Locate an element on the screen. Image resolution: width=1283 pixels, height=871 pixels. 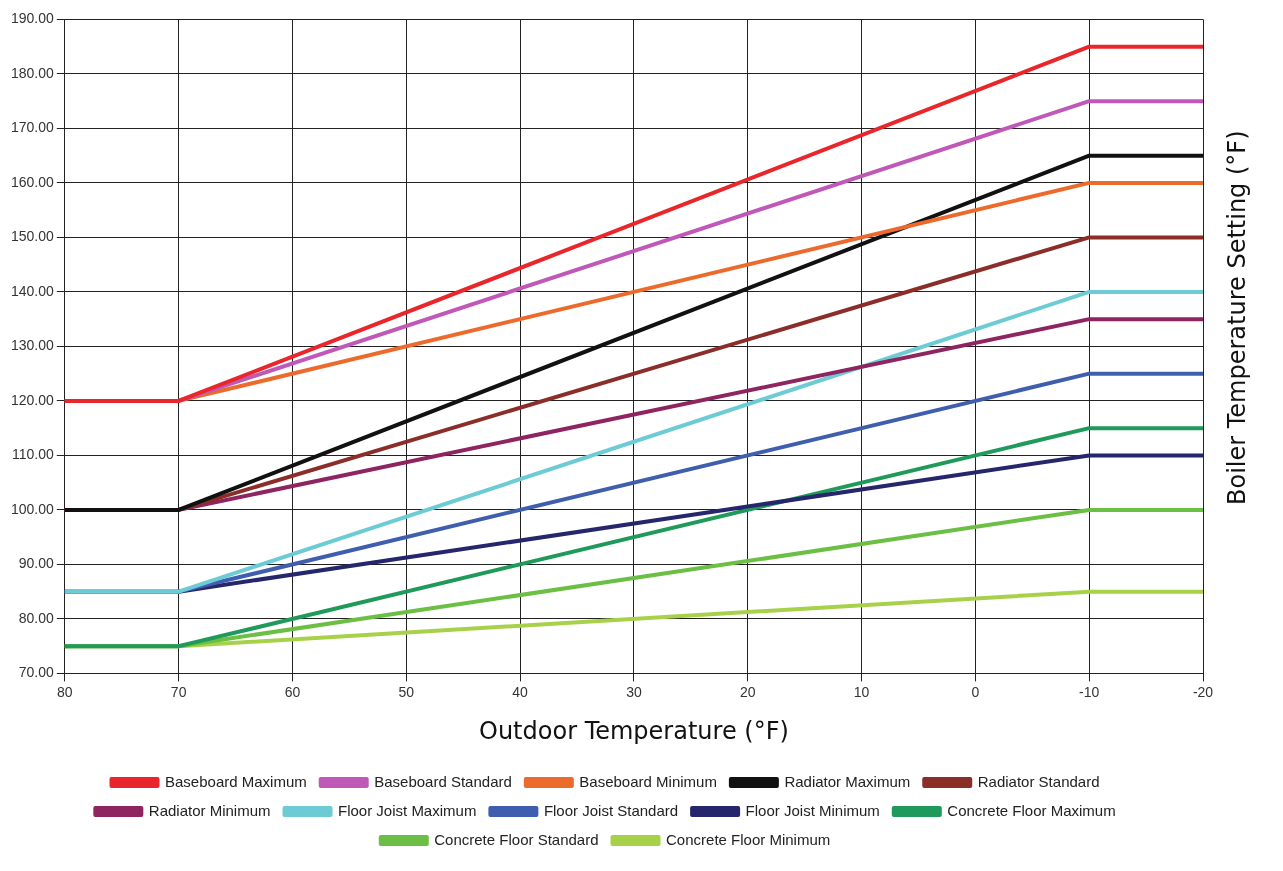
y-tick-label: 90.00 is located at coordinates (36, 563).